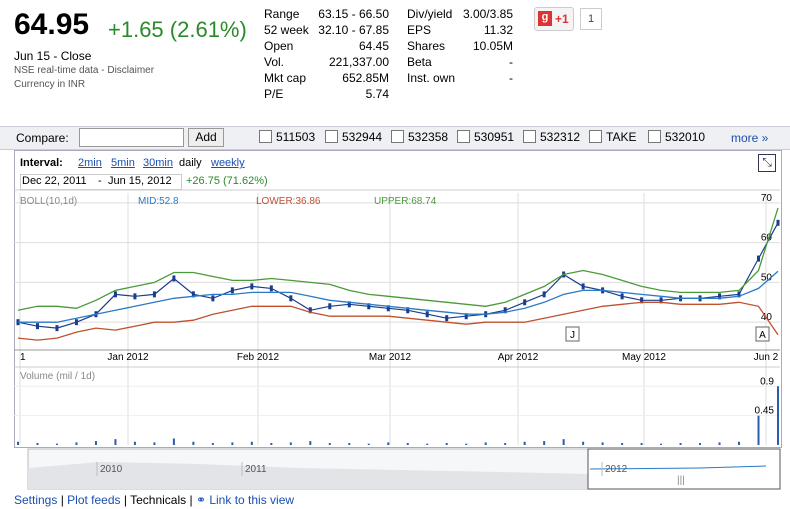 This screenshot has width=790, height=509. What do you see at coordinates (492, 46) in the screenshot?
I see `stat-value: 10.05M` at bounding box center [492, 46].